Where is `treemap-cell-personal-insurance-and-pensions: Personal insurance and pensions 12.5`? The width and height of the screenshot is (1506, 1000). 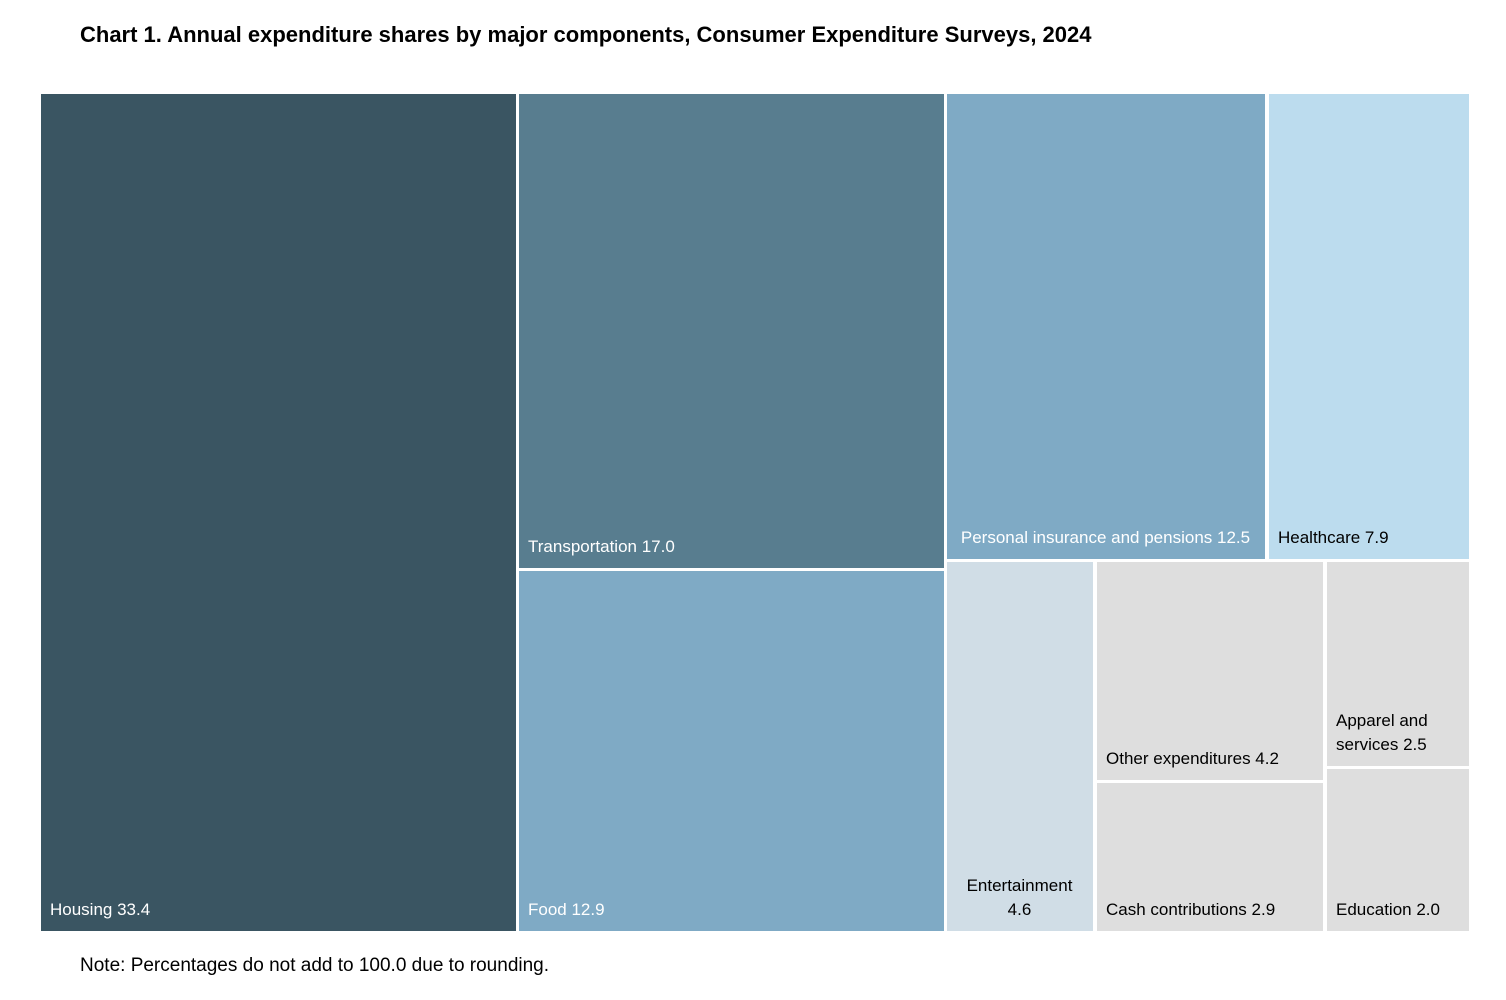 treemap-cell-personal-insurance-and-pensions: Personal insurance and pensions 12.5 is located at coordinates (1106, 326).